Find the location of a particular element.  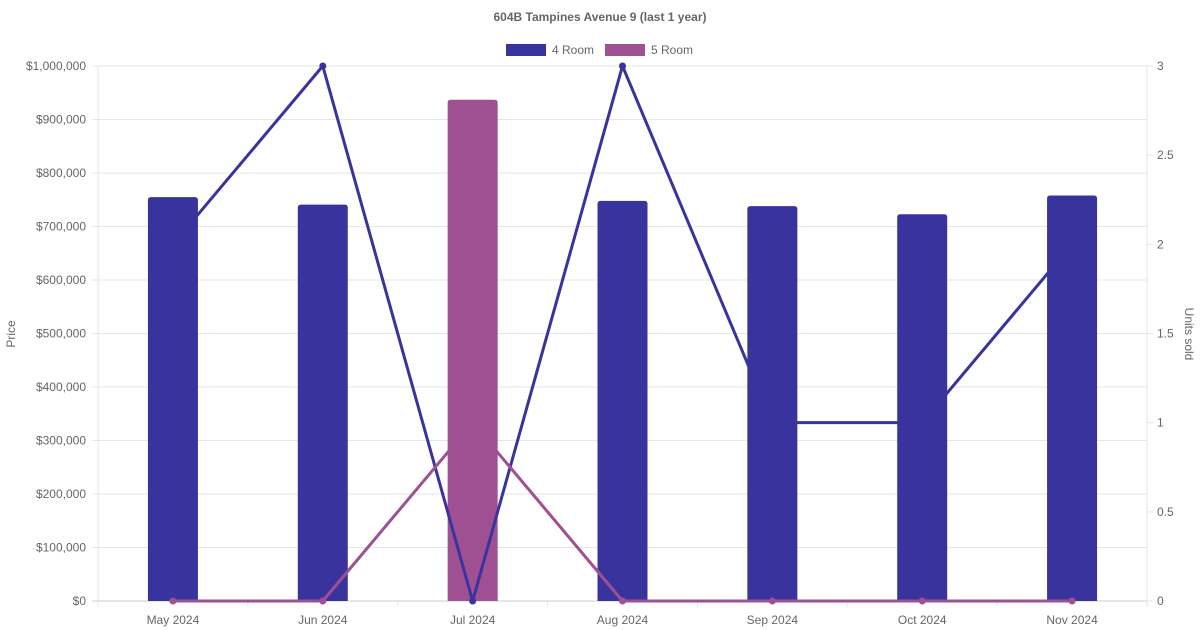

left-tick-label: $400,000 is located at coordinates (61, 387).